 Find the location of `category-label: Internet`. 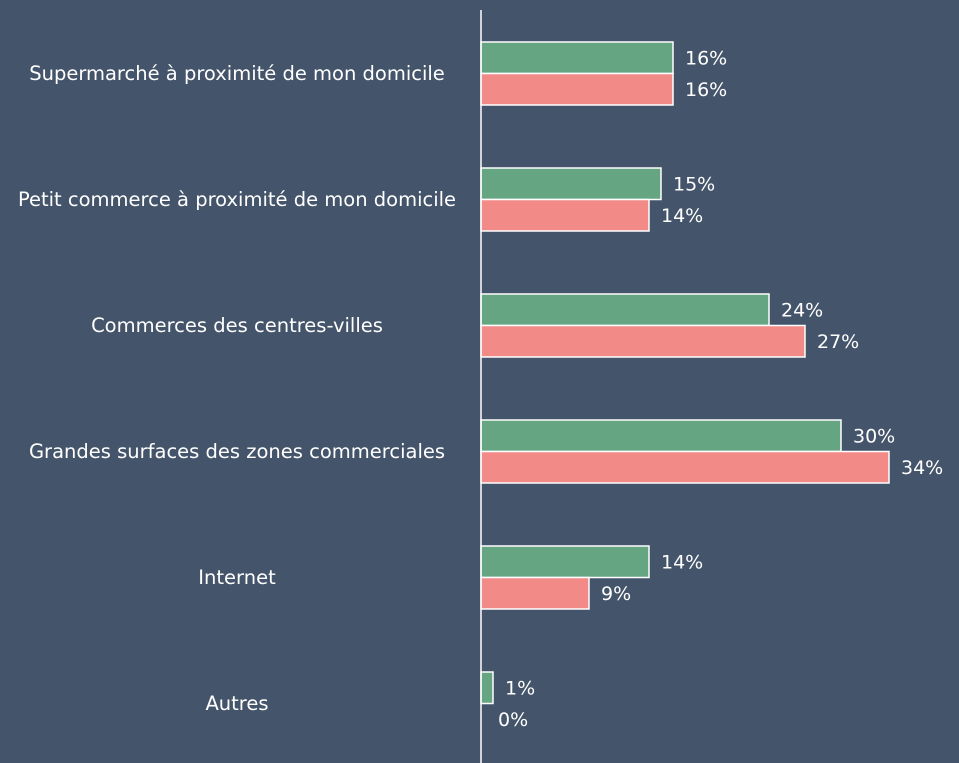

category-label: Internet is located at coordinates (237, 577).